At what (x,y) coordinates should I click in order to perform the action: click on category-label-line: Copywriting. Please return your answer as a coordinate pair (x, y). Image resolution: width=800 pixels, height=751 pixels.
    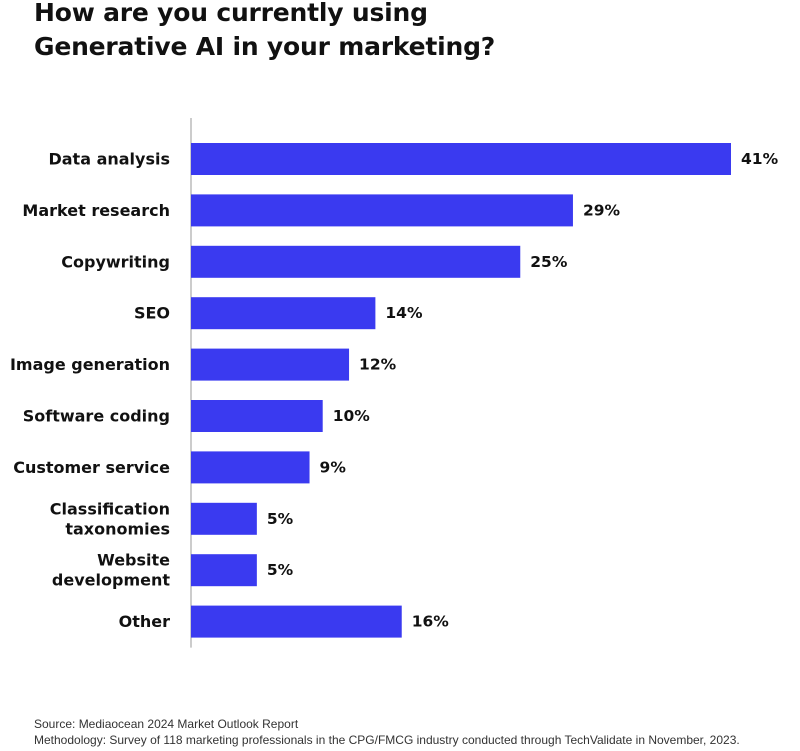
    Looking at the image, I should click on (115, 261).